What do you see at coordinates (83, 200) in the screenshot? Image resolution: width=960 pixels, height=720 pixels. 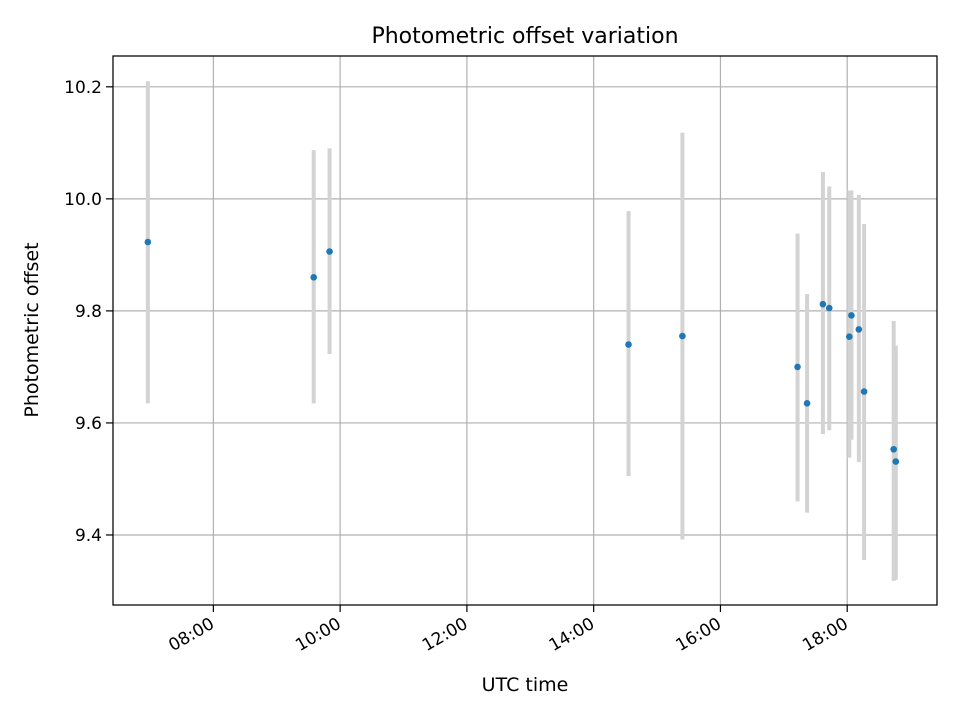 I see `y-tick-label: 10.0` at bounding box center [83, 200].